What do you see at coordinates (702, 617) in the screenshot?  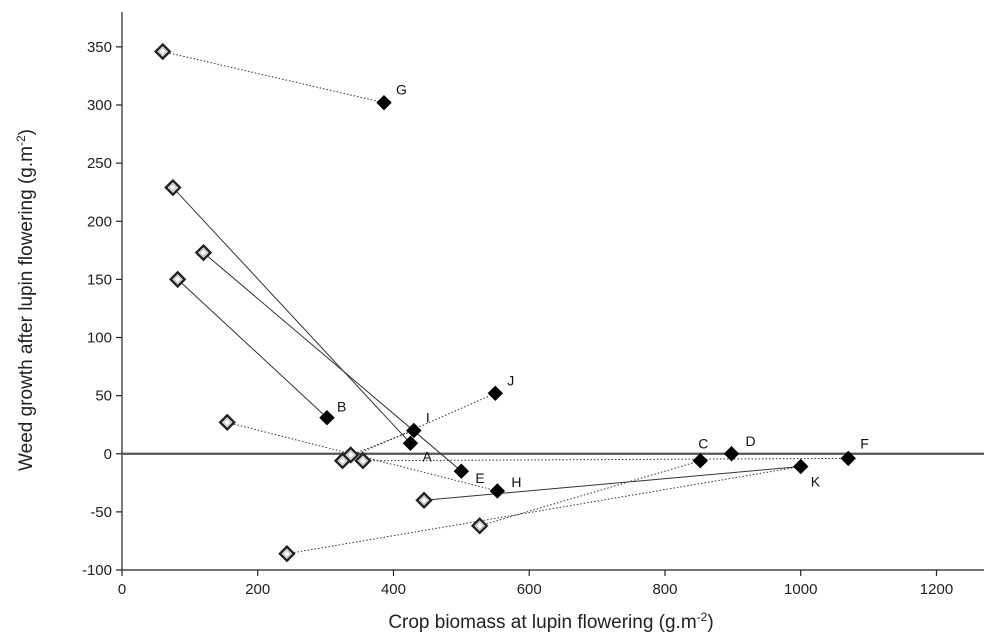 I see `x-axis-title-sup: -2` at bounding box center [702, 617].